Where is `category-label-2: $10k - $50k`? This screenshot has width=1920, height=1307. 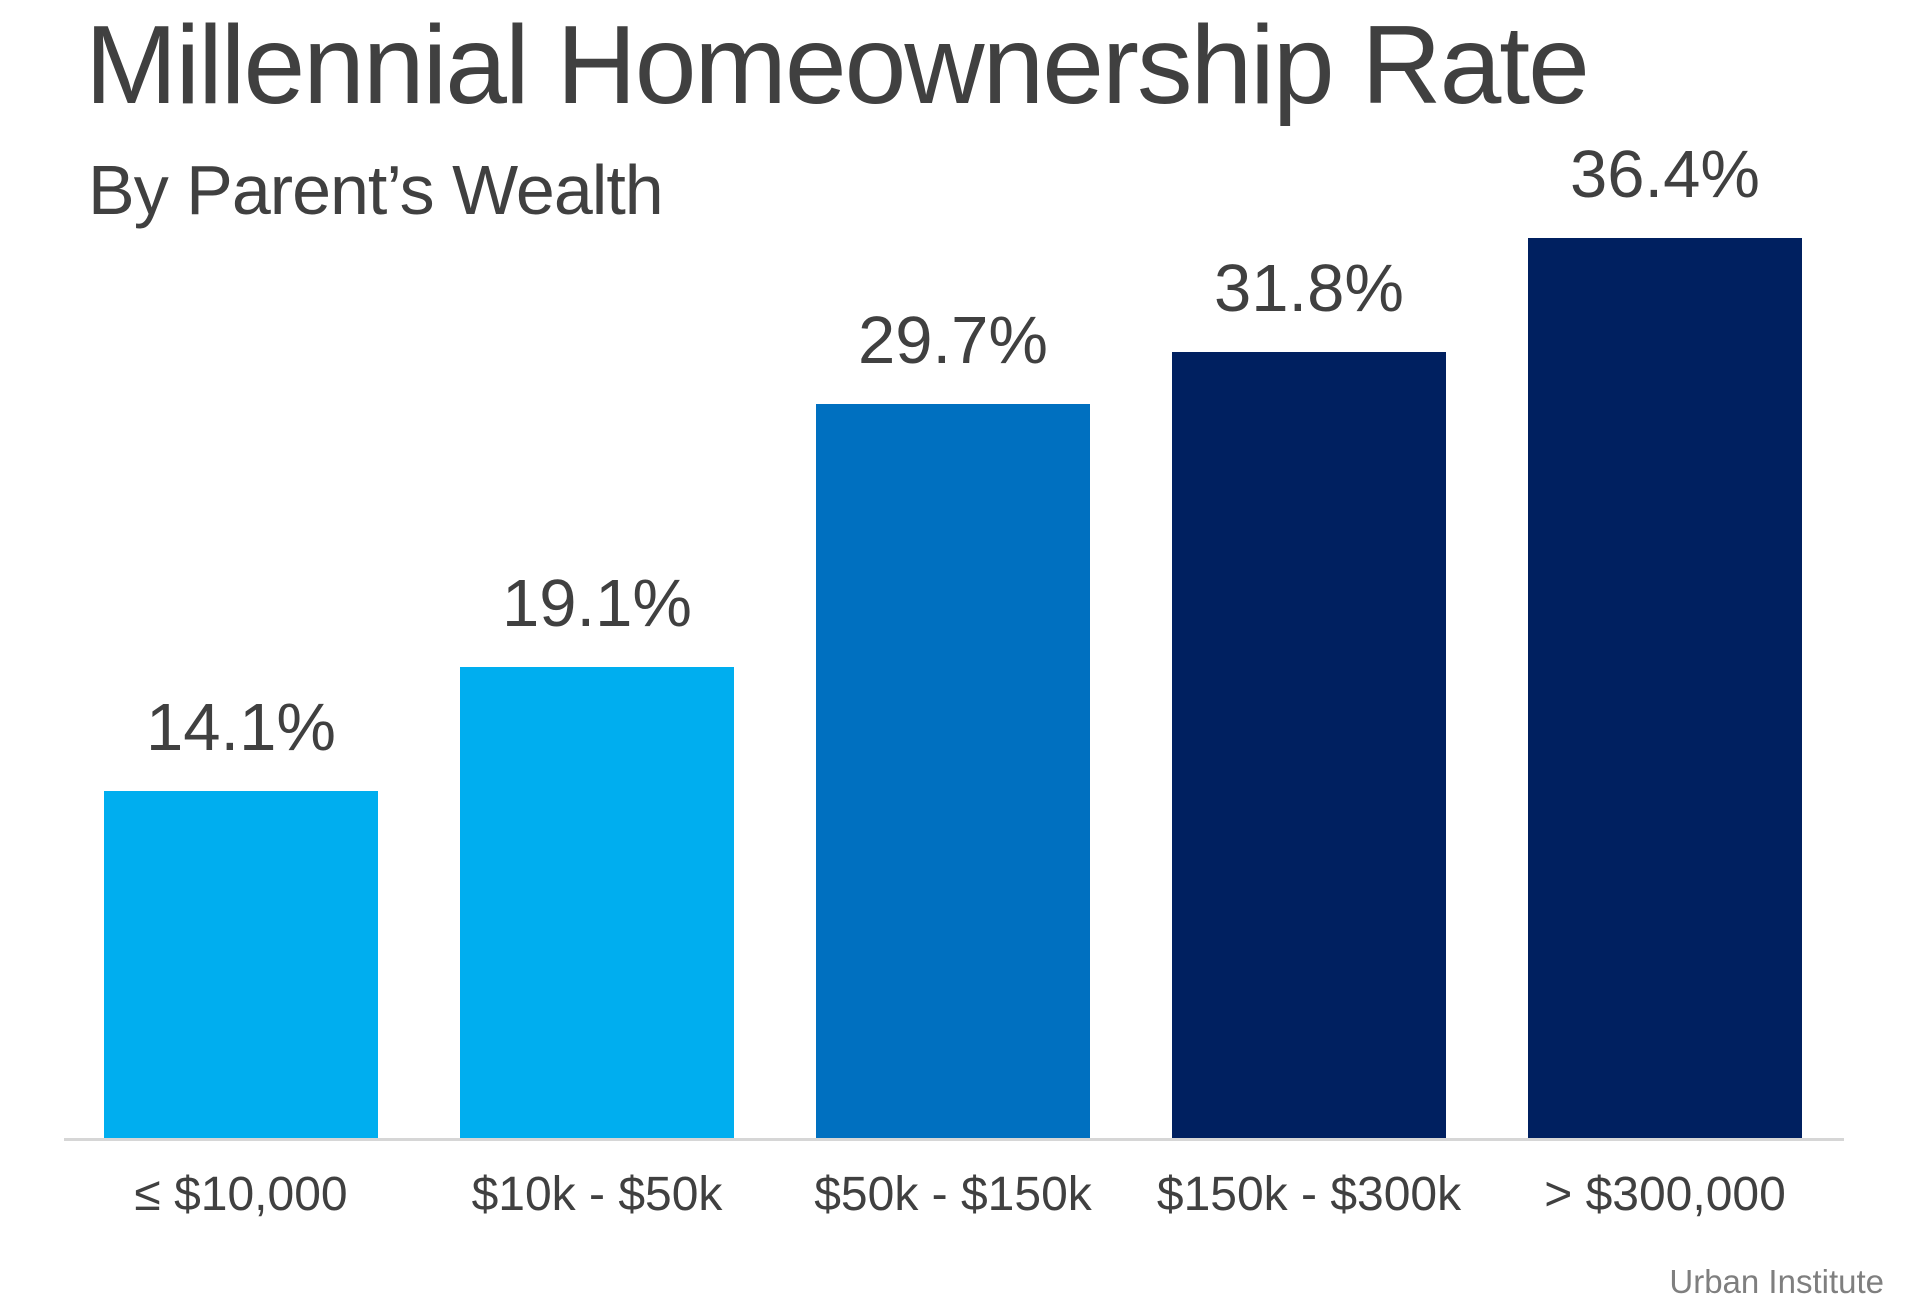 category-label-2: $10k - $50k is located at coordinates (597, 1194).